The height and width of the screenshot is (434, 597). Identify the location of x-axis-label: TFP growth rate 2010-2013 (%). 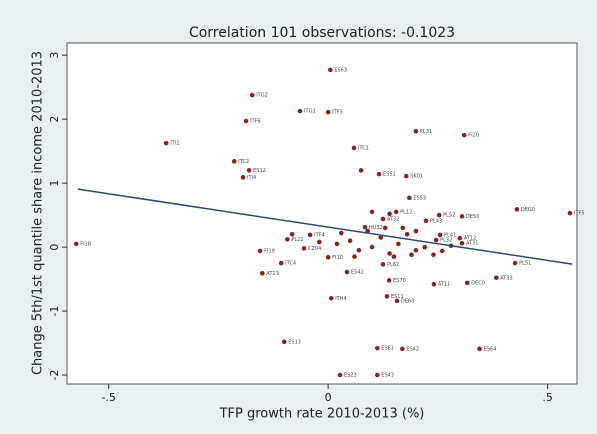
(322, 414).